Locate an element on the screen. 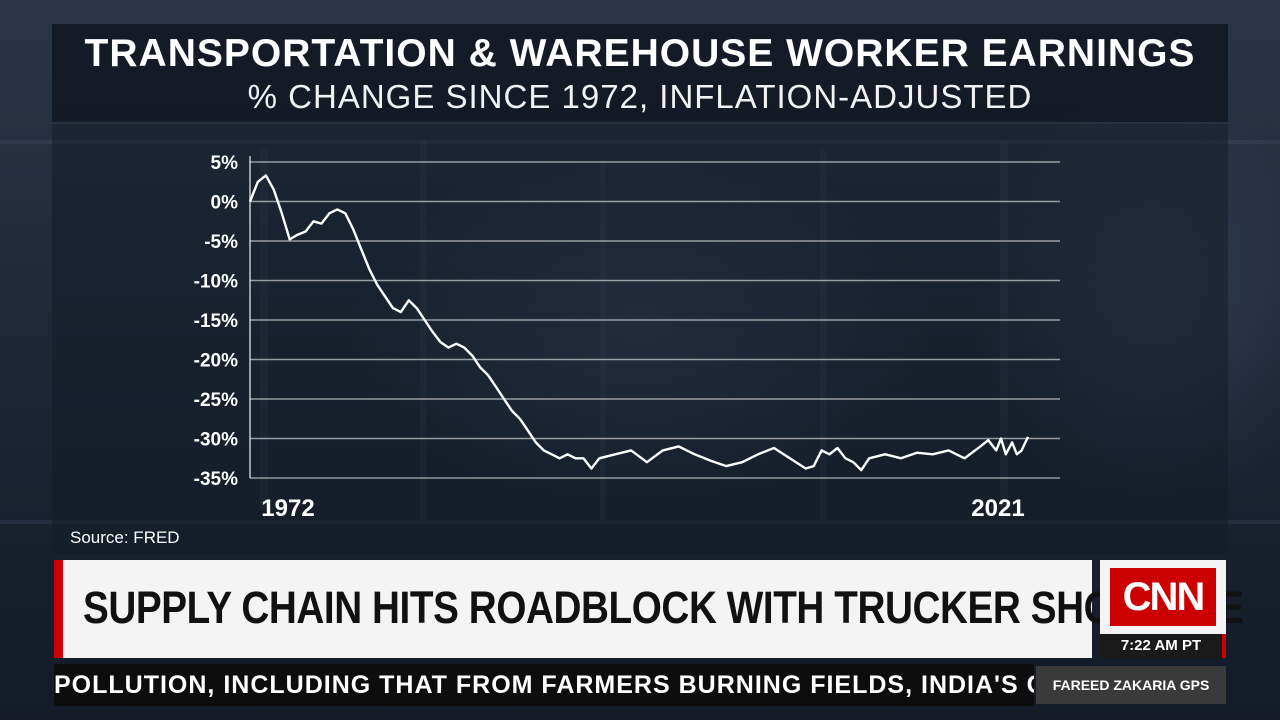 The image size is (1280, 720). show-tag: FAREED ZAKARIA GPS is located at coordinates (1131, 685).